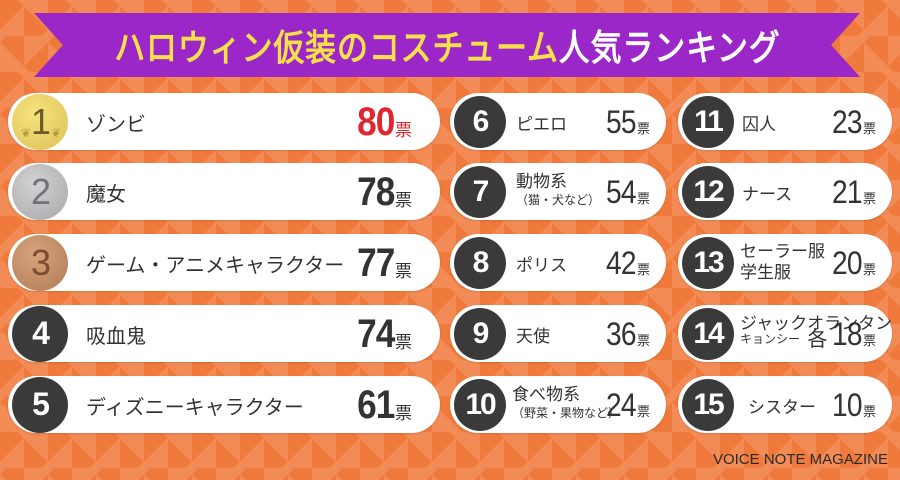 This screenshot has width=900, height=480. Describe the element at coordinates (40, 333) in the screenshot. I see `rank-badge: 4` at that location.